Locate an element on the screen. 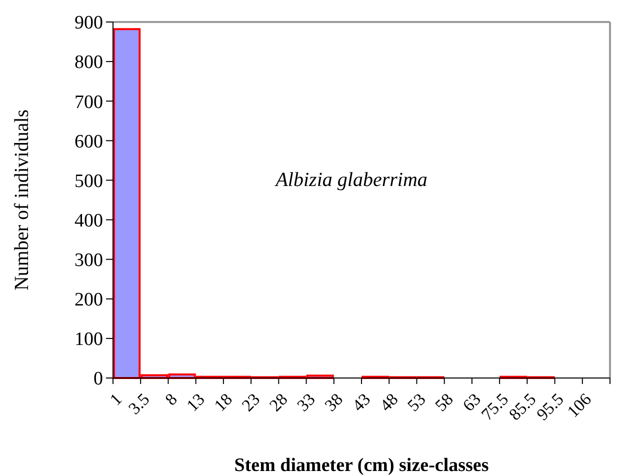  x-tick-label: 8 is located at coordinates (171, 400).